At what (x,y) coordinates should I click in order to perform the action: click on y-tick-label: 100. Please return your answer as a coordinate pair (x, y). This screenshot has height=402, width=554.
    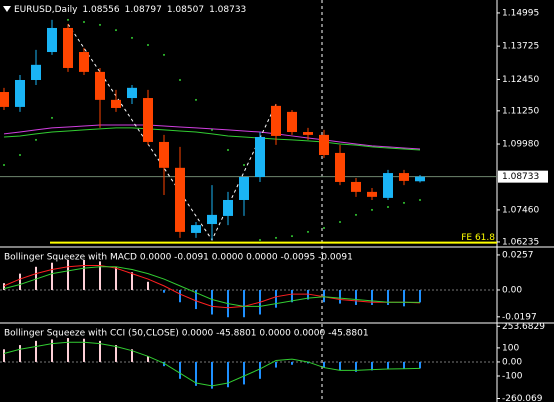
    Looking at the image, I should click on (510, 348).